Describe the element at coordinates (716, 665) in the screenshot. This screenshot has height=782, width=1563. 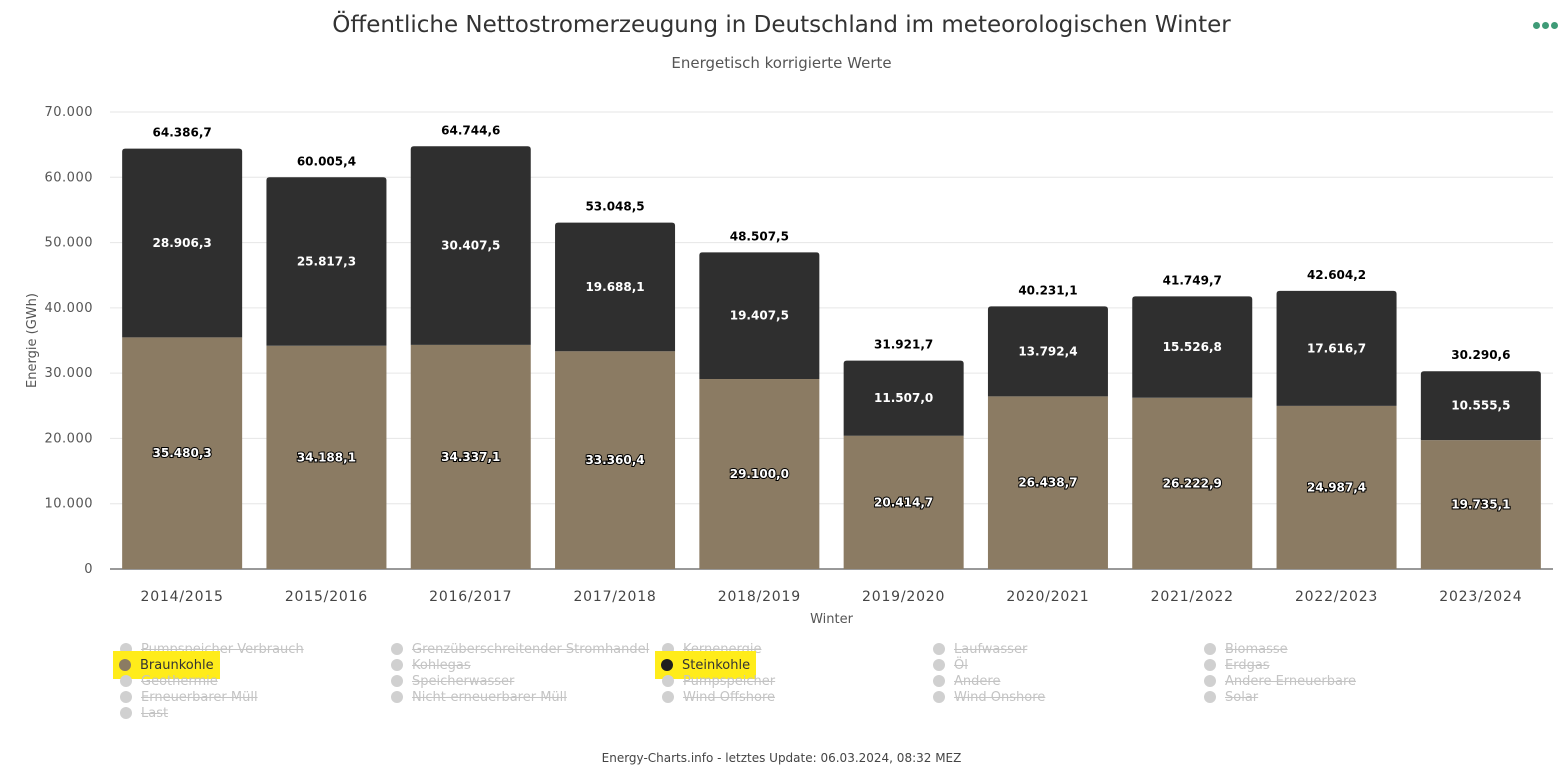
I see `legend-label: Steinkohle` at that location.